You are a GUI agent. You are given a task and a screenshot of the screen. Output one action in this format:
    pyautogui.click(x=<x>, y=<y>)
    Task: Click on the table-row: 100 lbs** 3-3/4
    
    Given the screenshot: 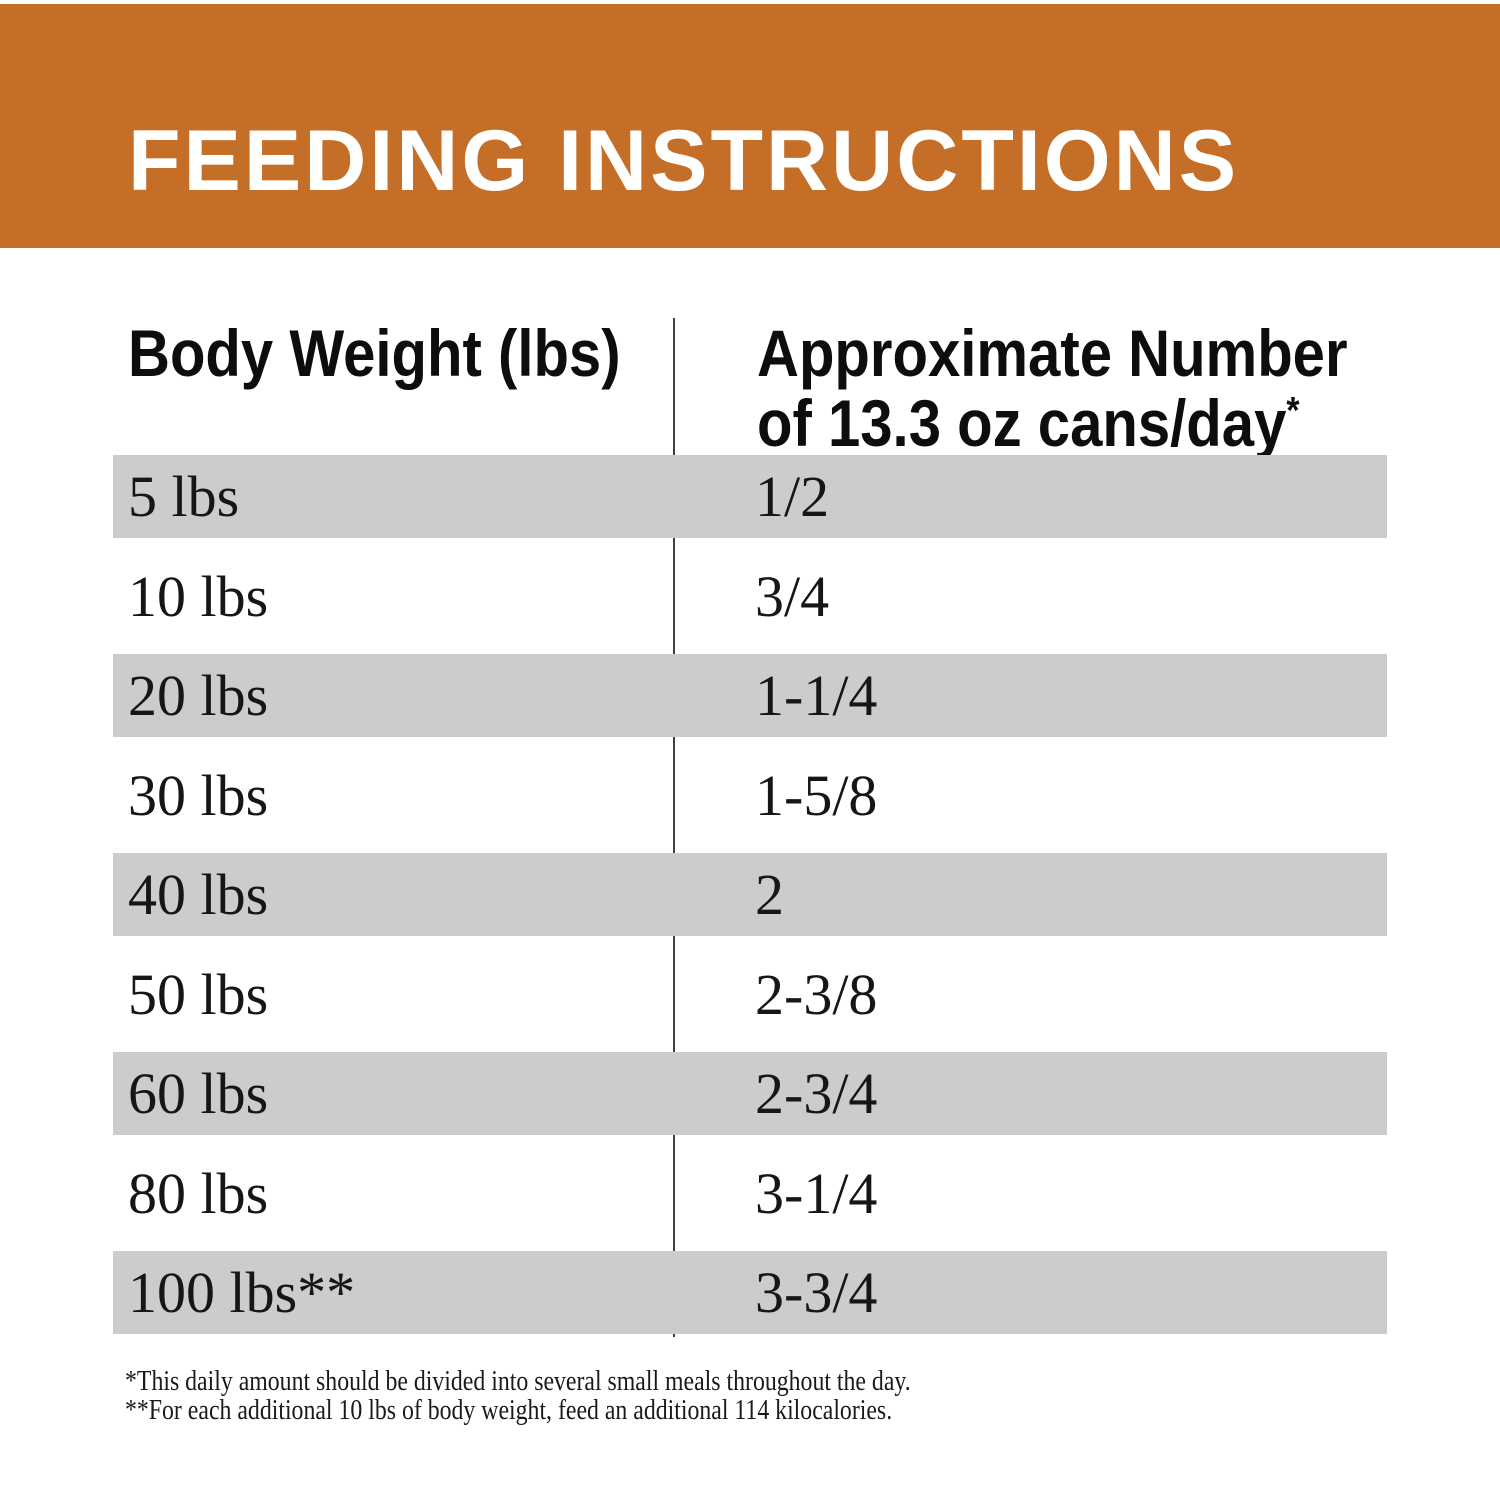 What is the action you would take?
    pyautogui.click(x=750, y=1292)
    